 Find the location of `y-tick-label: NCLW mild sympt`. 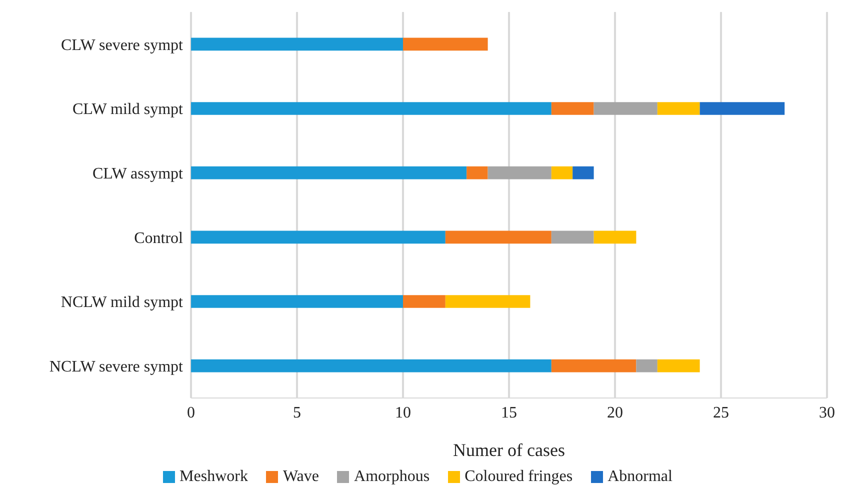

y-tick-label: NCLW mild sympt is located at coordinates (122, 303).